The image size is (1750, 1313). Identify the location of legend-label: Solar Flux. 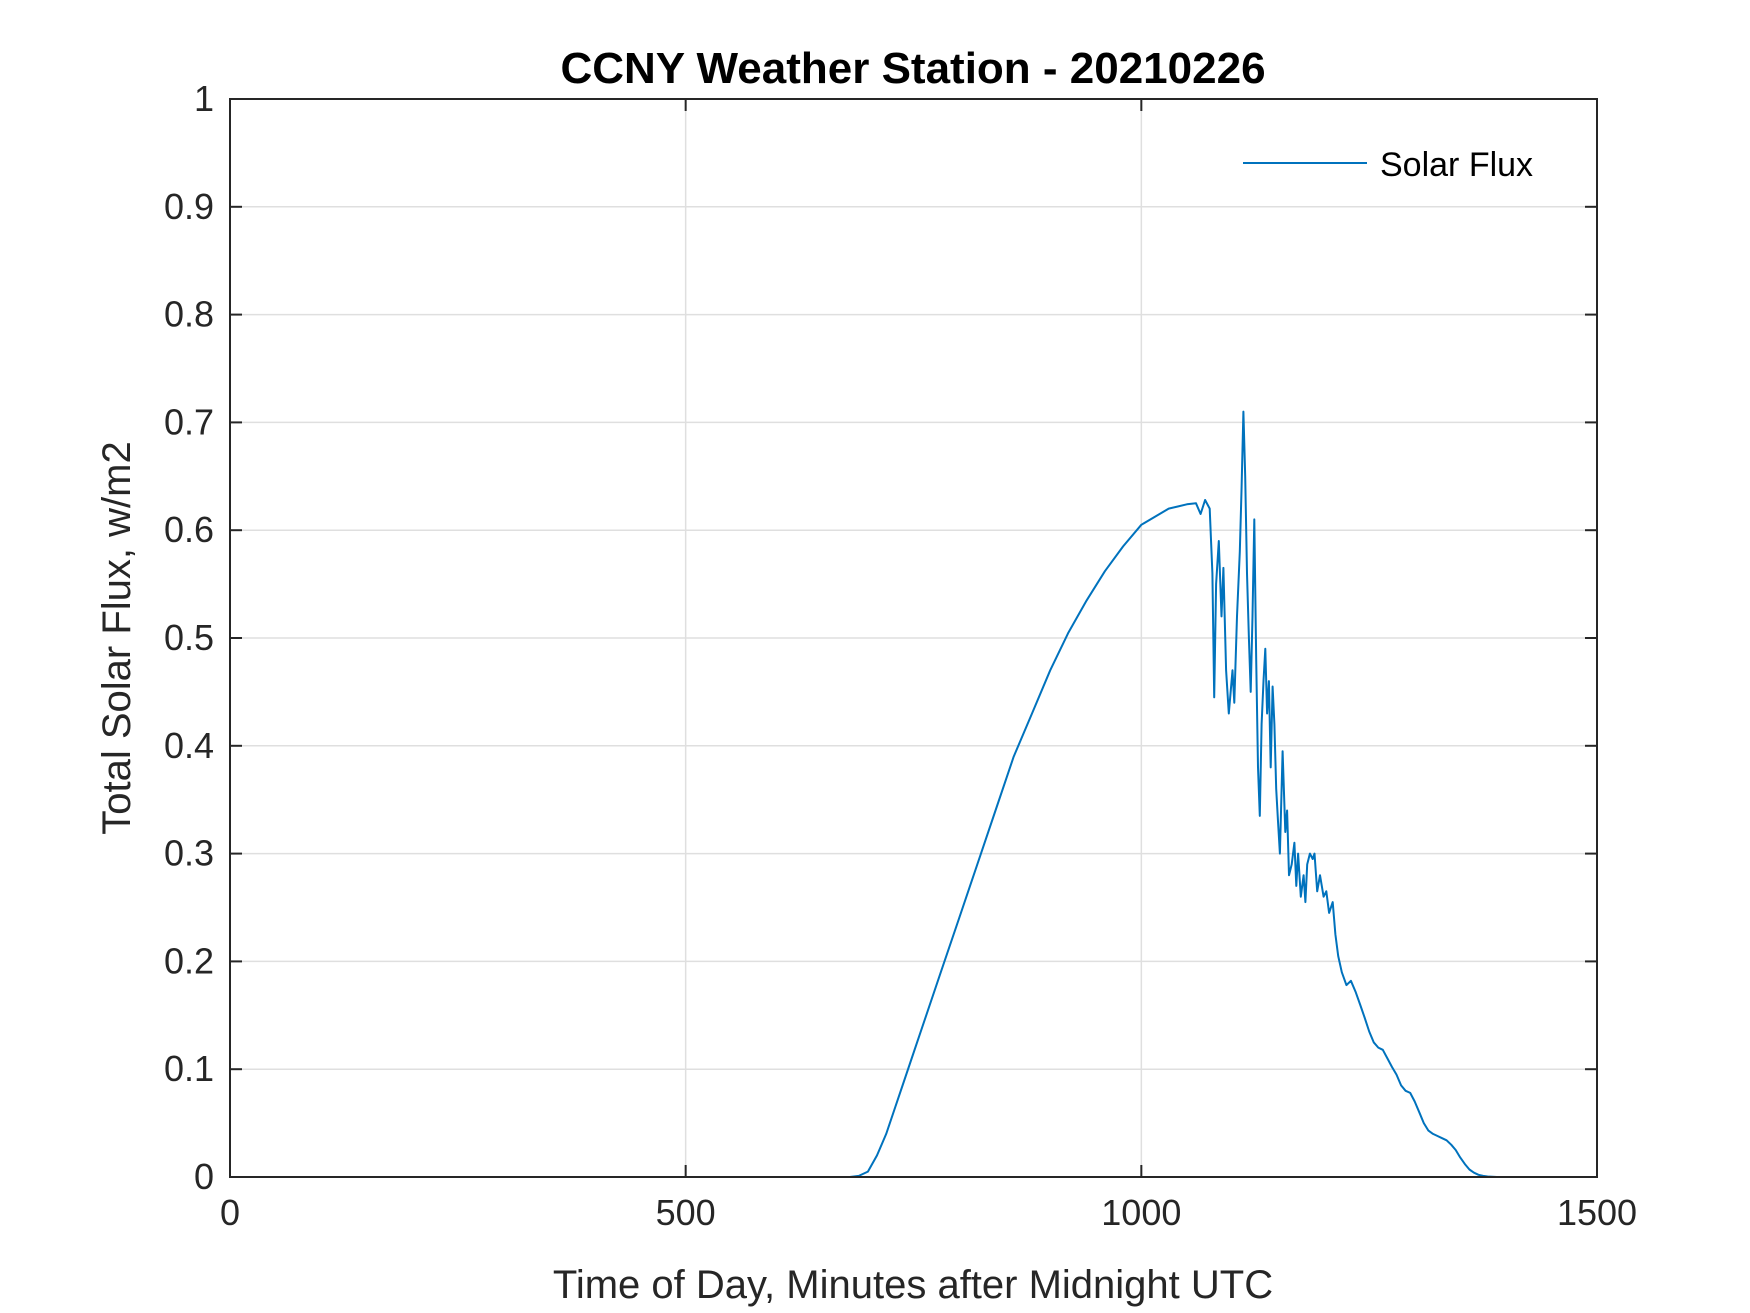
(1456, 165).